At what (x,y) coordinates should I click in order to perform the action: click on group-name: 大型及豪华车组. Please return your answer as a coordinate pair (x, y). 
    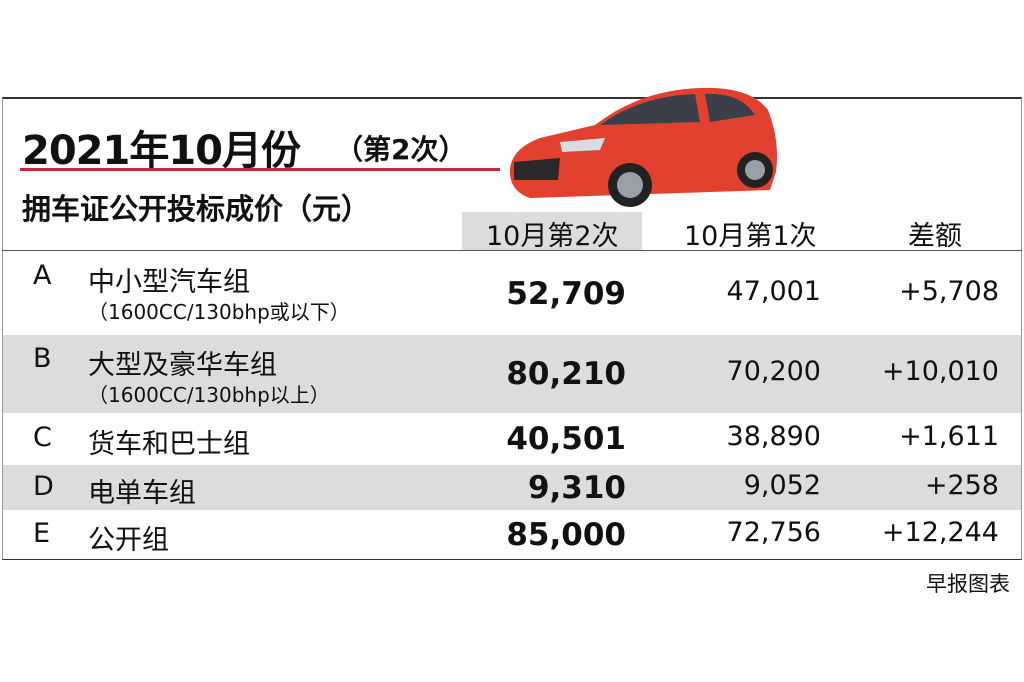
    Looking at the image, I should click on (182, 365).